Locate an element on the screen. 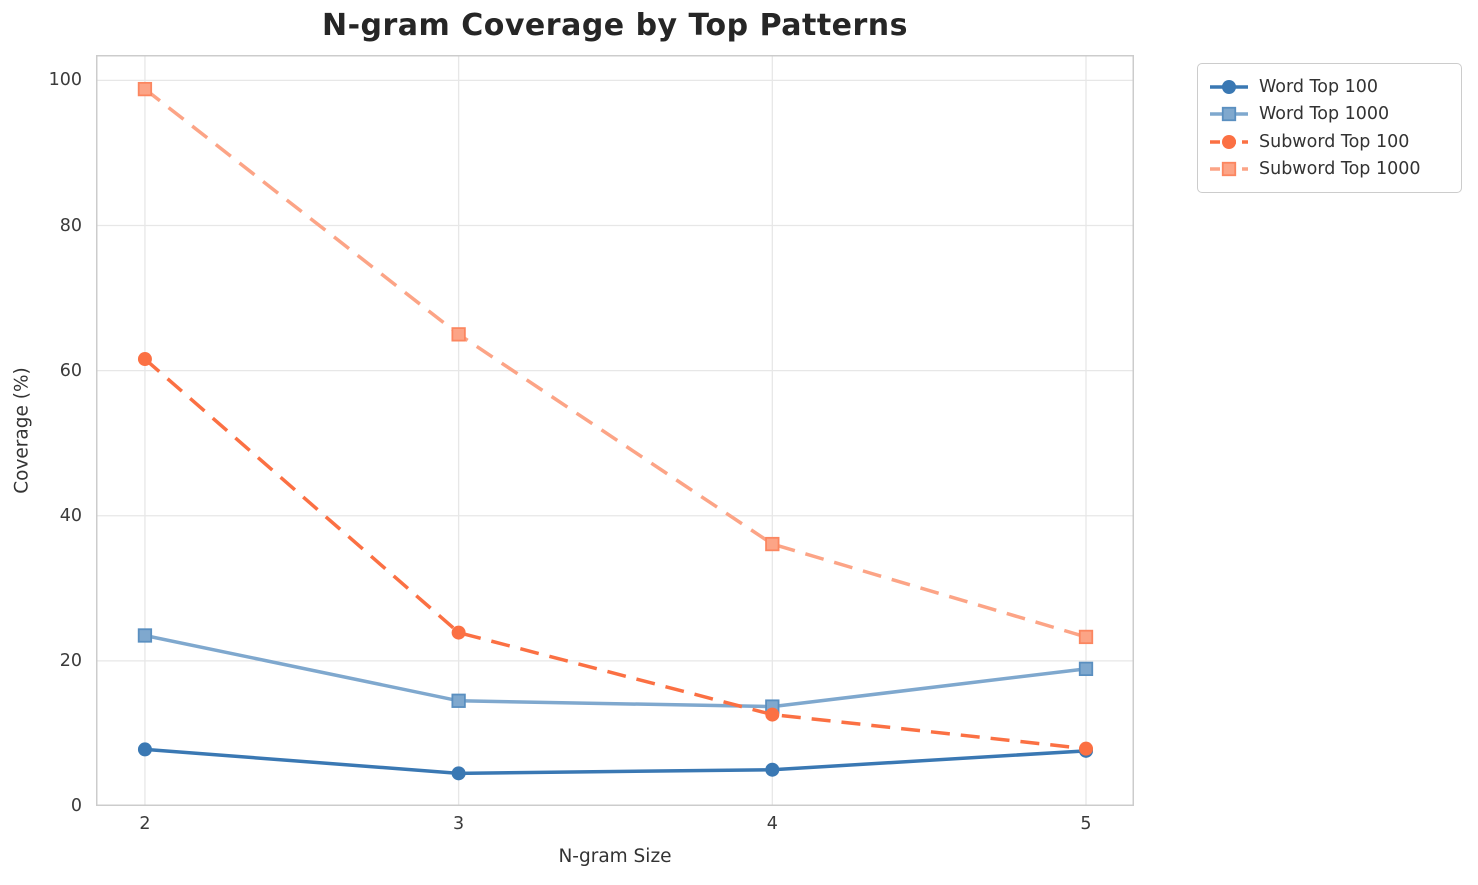 The width and height of the screenshot is (1478, 885). x-tick-label: 3 is located at coordinates (459, 824).